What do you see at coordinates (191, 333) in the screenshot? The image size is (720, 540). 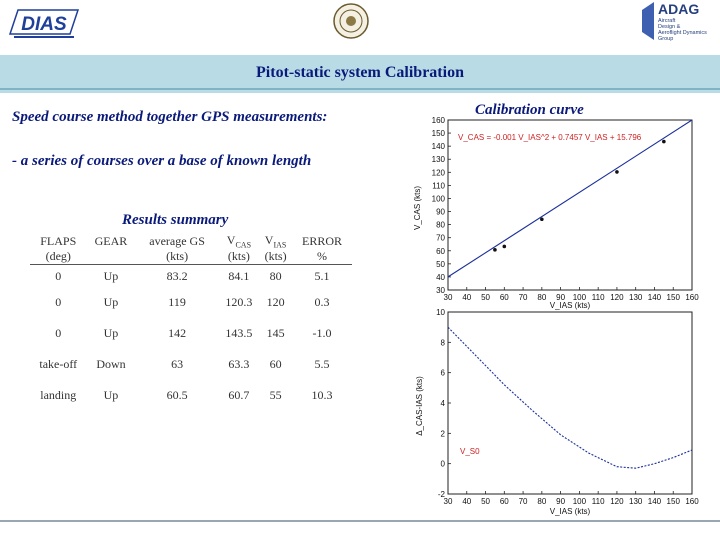 I see `table-row: 0 Up 142 143.5 145 -1.0` at bounding box center [191, 333].